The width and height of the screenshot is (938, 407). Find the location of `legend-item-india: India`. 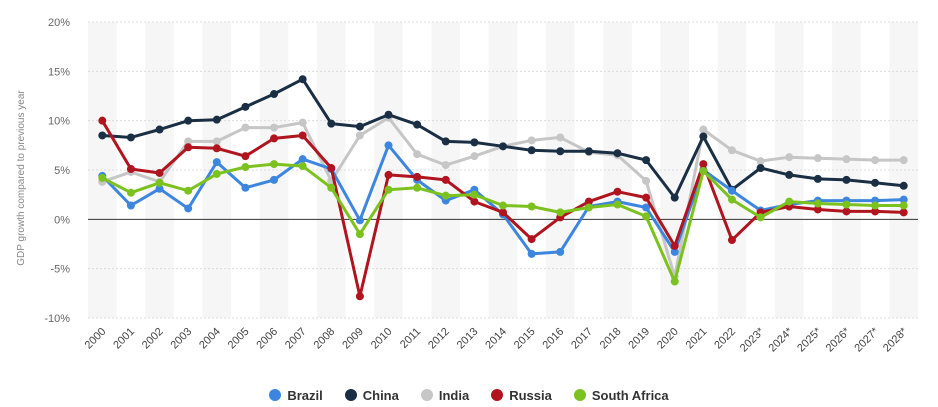

legend-item-india: India is located at coordinates (444, 395).